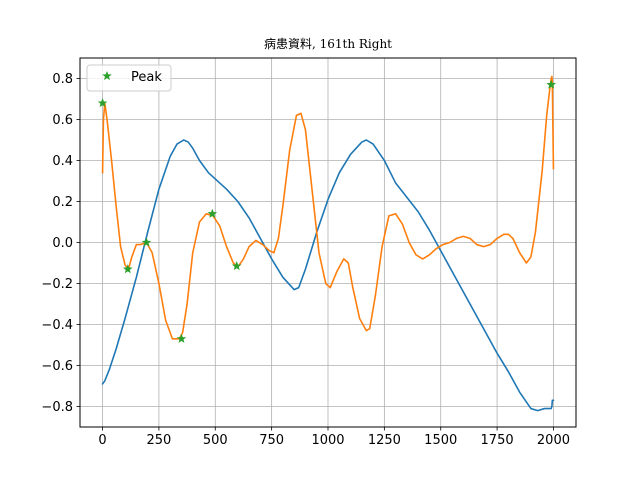  Describe the element at coordinates (215, 440) in the screenshot. I see `x-tick-label: 500` at that location.